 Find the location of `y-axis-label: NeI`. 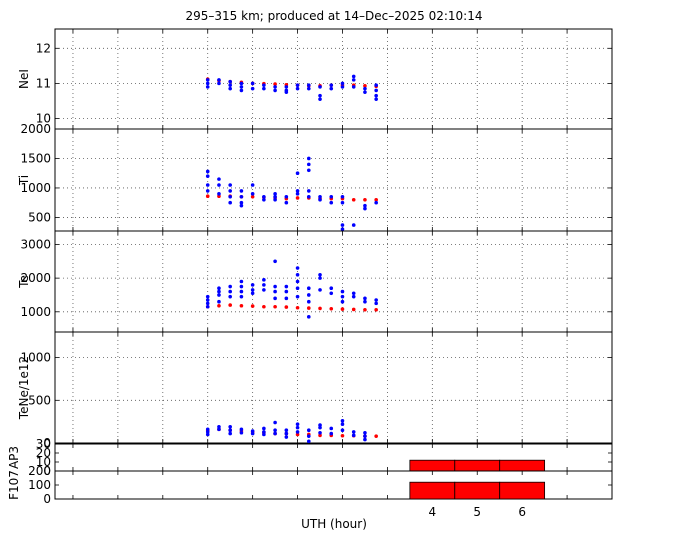

y-axis-label: NeI is located at coordinates (24, 79).